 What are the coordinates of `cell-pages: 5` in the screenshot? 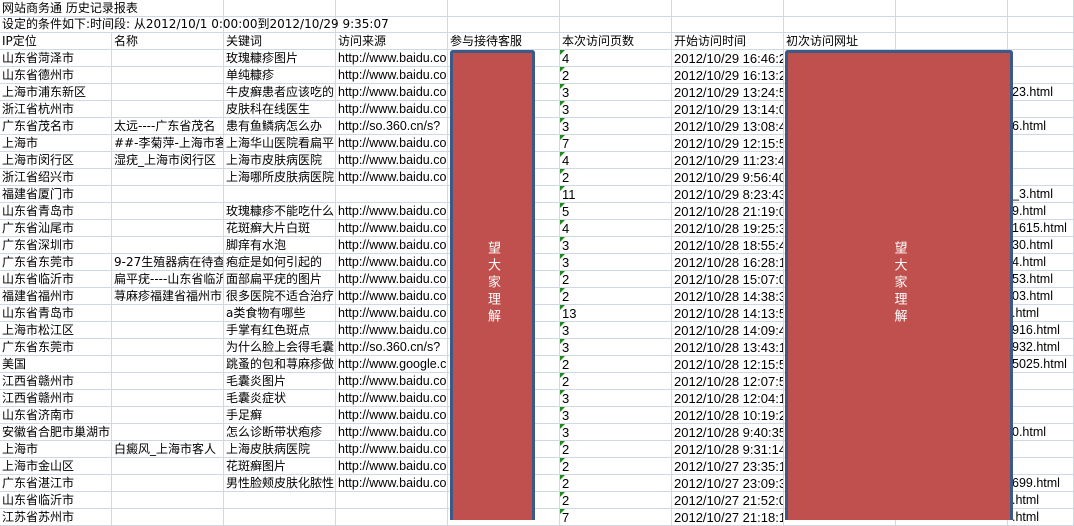 It's located at (616, 211).